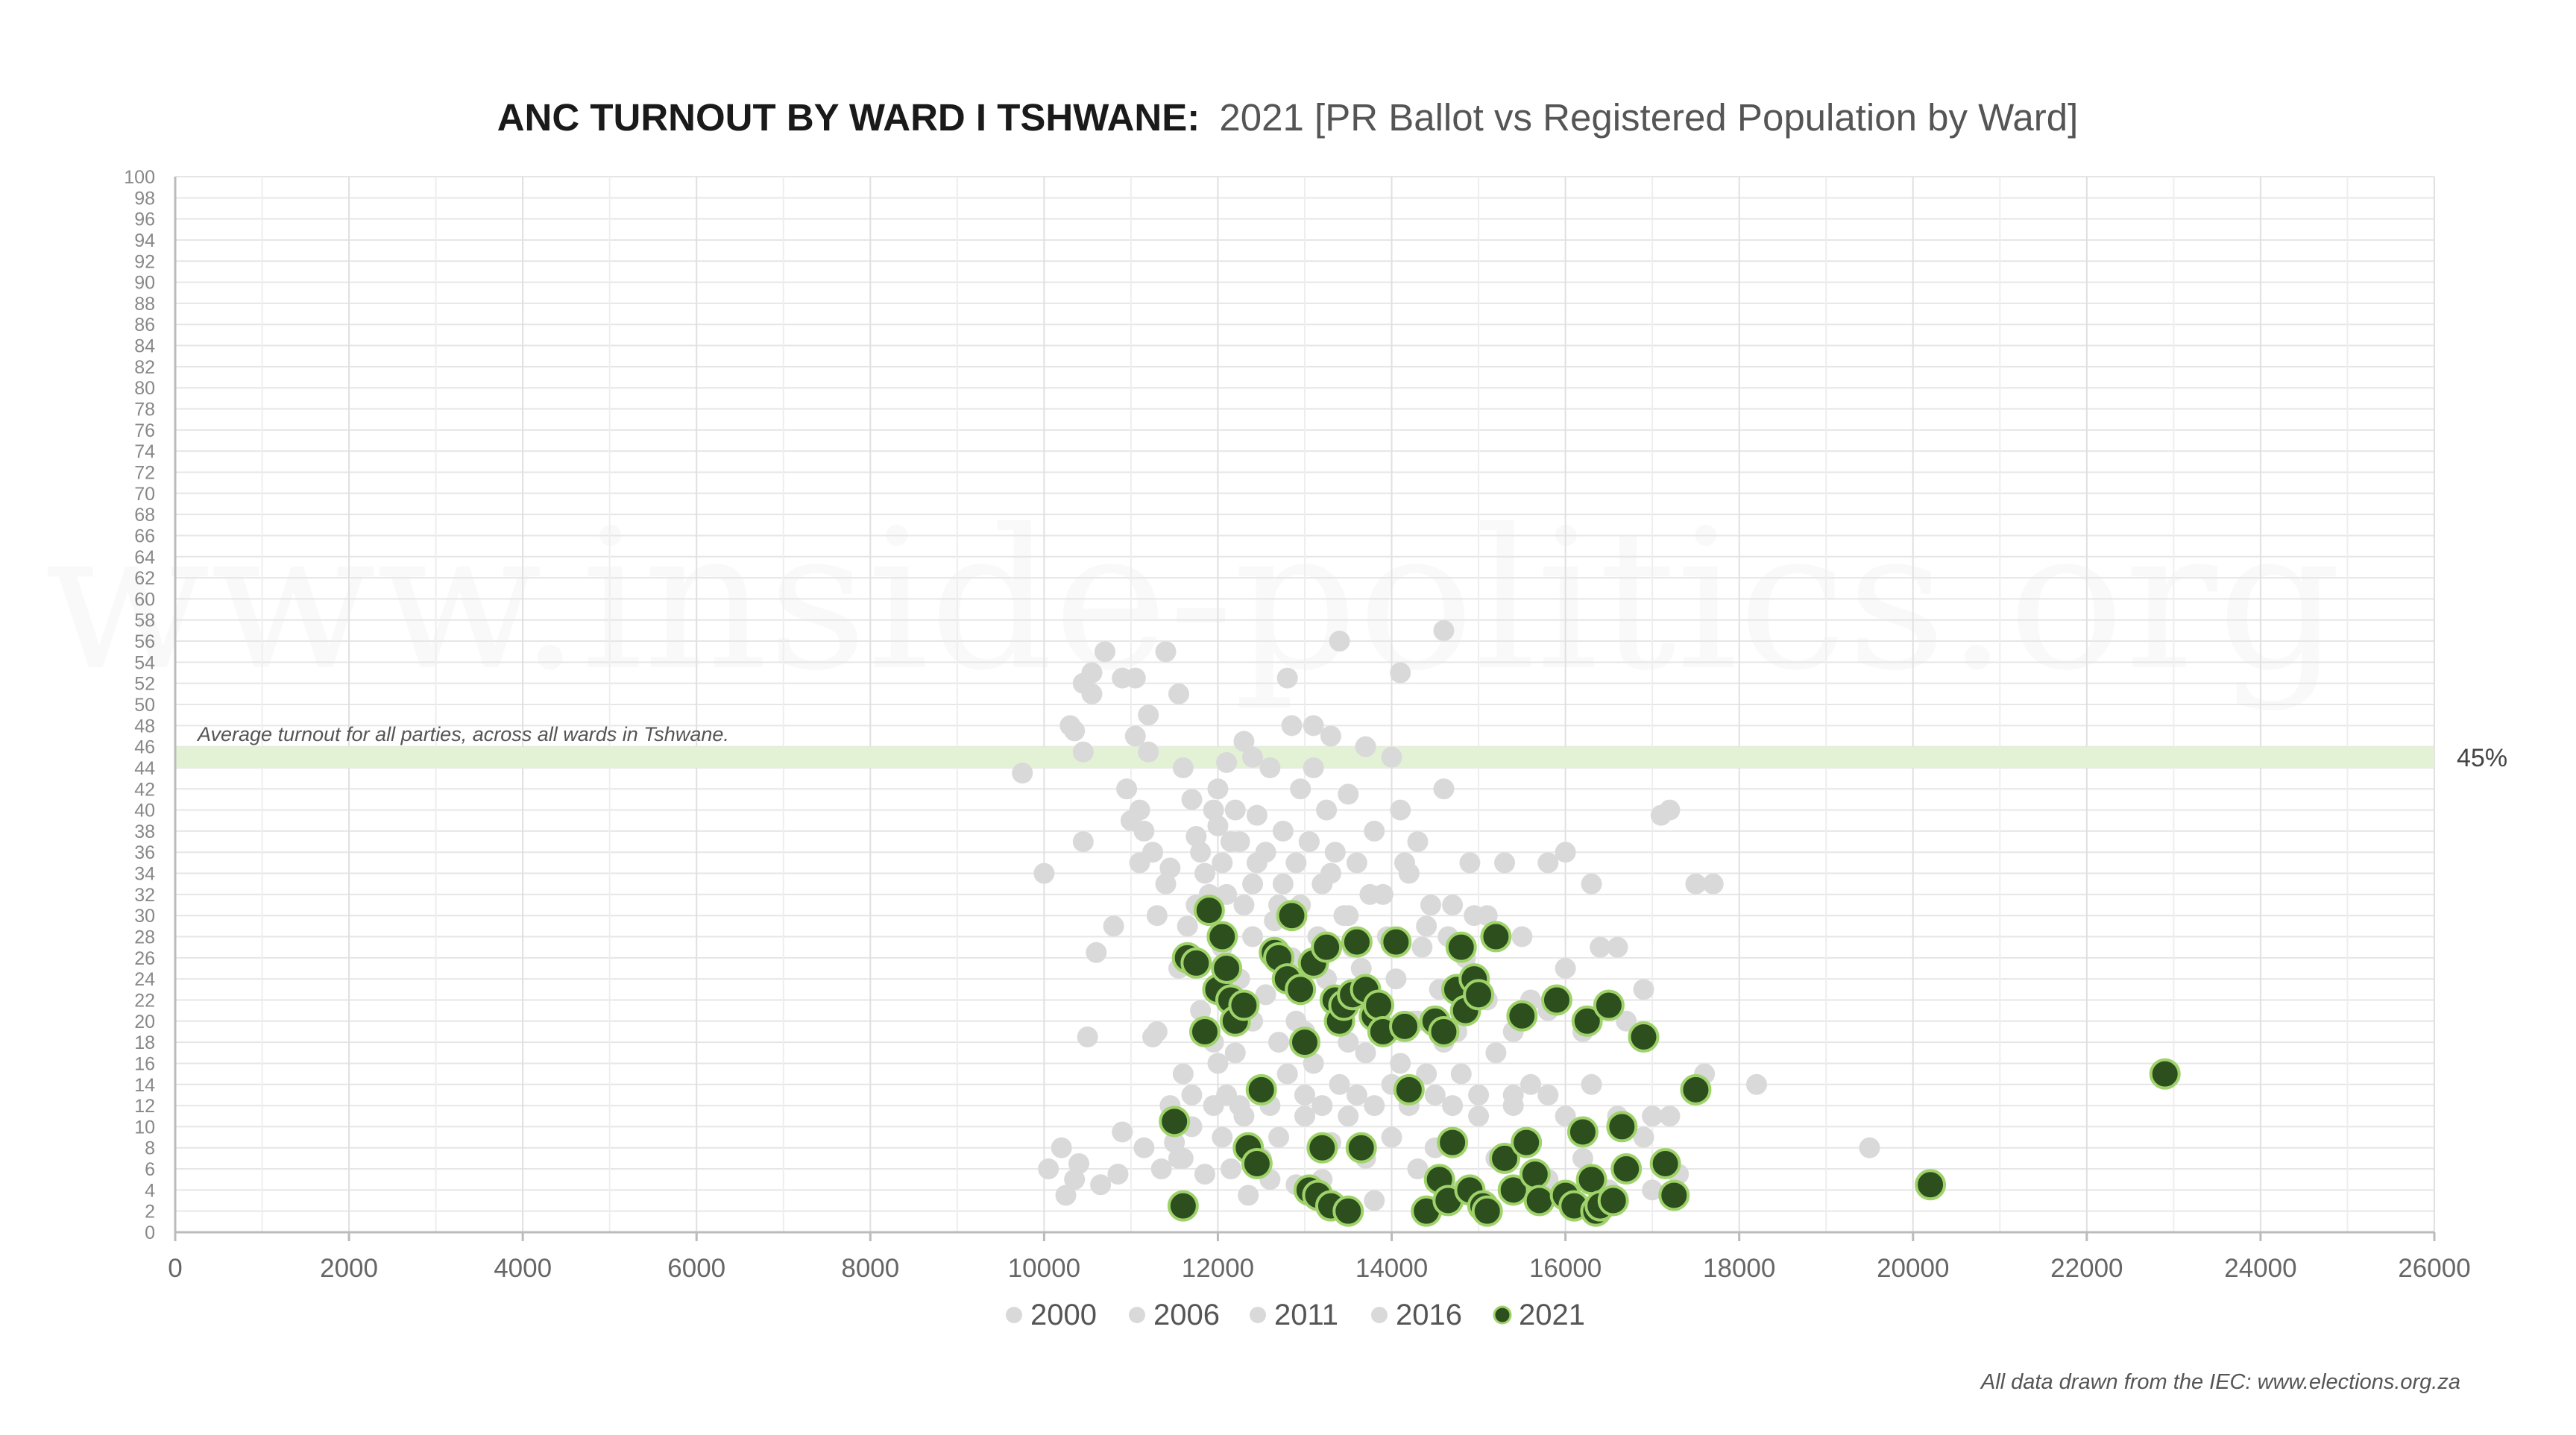 Image resolution: width=2576 pixels, height=1435 pixels. What do you see at coordinates (144, 938) in the screenshot?
I see `y-tick-label: 28` at bounding box center [144, 938].